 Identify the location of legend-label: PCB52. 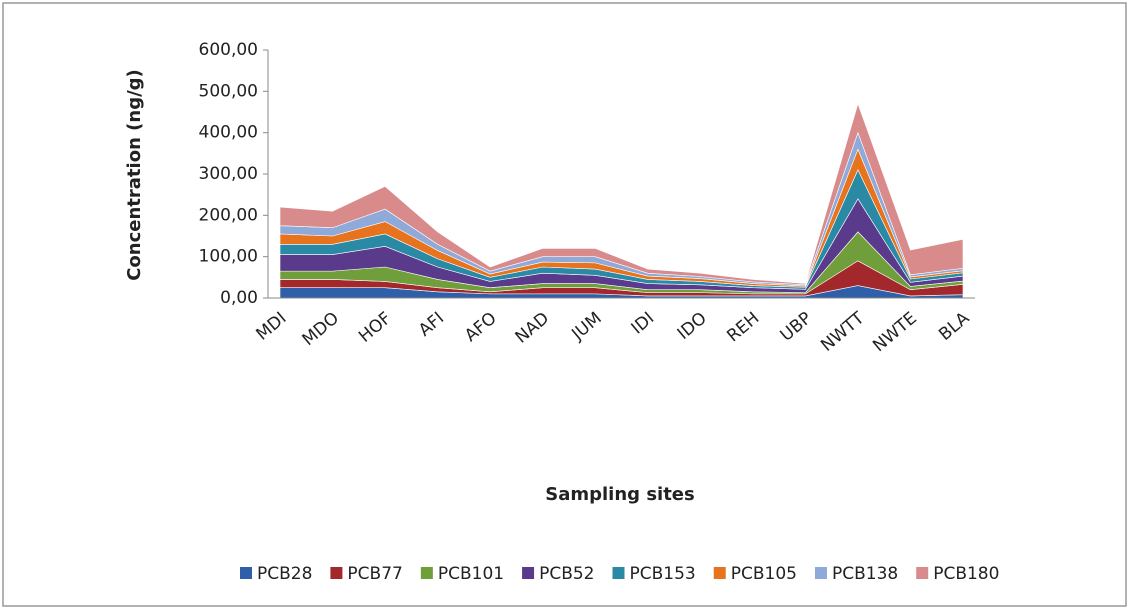
(566, 574).